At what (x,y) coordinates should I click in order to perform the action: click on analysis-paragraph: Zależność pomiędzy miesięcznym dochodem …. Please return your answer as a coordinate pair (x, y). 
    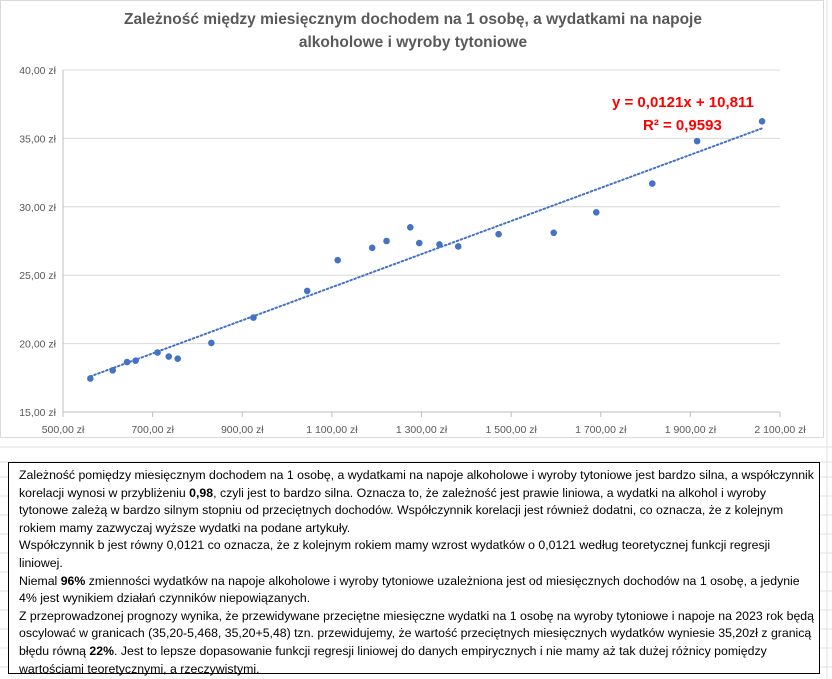
    Looking at the image, I should click on (416, 502).